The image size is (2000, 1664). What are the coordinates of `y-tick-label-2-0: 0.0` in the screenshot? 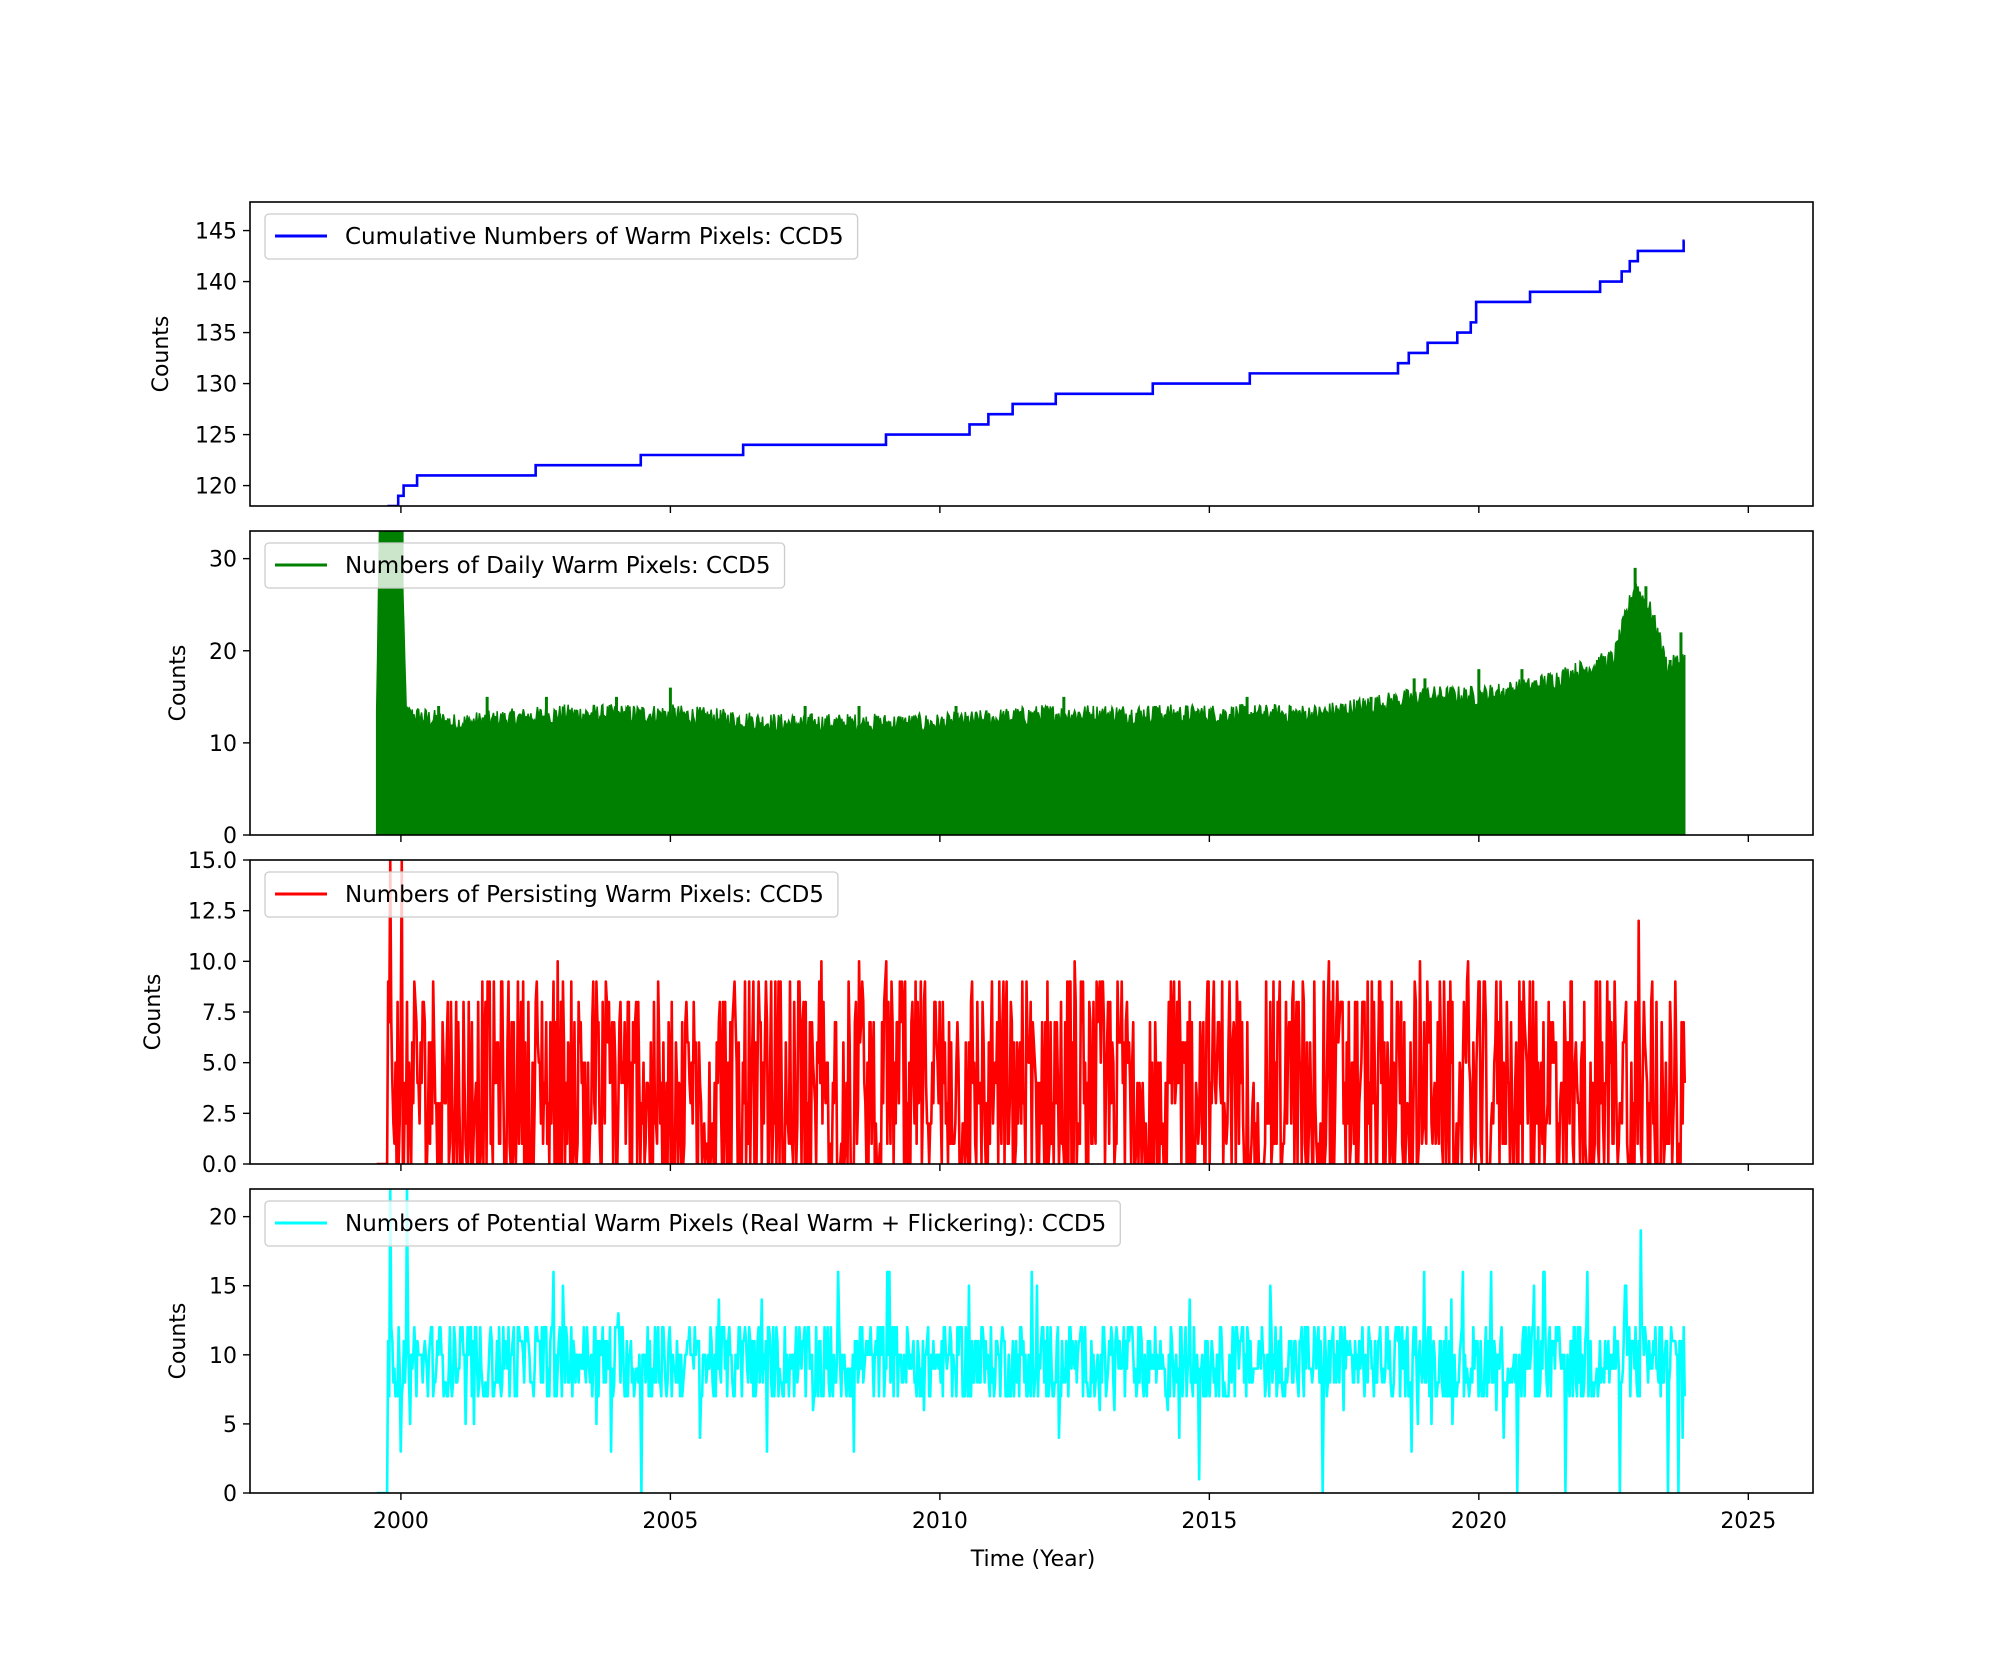 It's located at (219, 1165).